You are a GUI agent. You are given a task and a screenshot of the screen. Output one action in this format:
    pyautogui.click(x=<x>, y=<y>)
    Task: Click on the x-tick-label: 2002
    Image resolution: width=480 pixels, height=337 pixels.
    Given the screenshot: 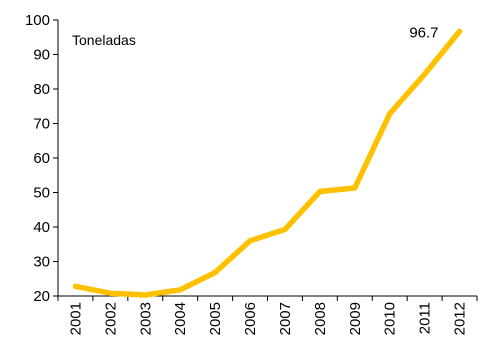 What is the action you would take?
    pyautogui.click(x=110, y=318)
    